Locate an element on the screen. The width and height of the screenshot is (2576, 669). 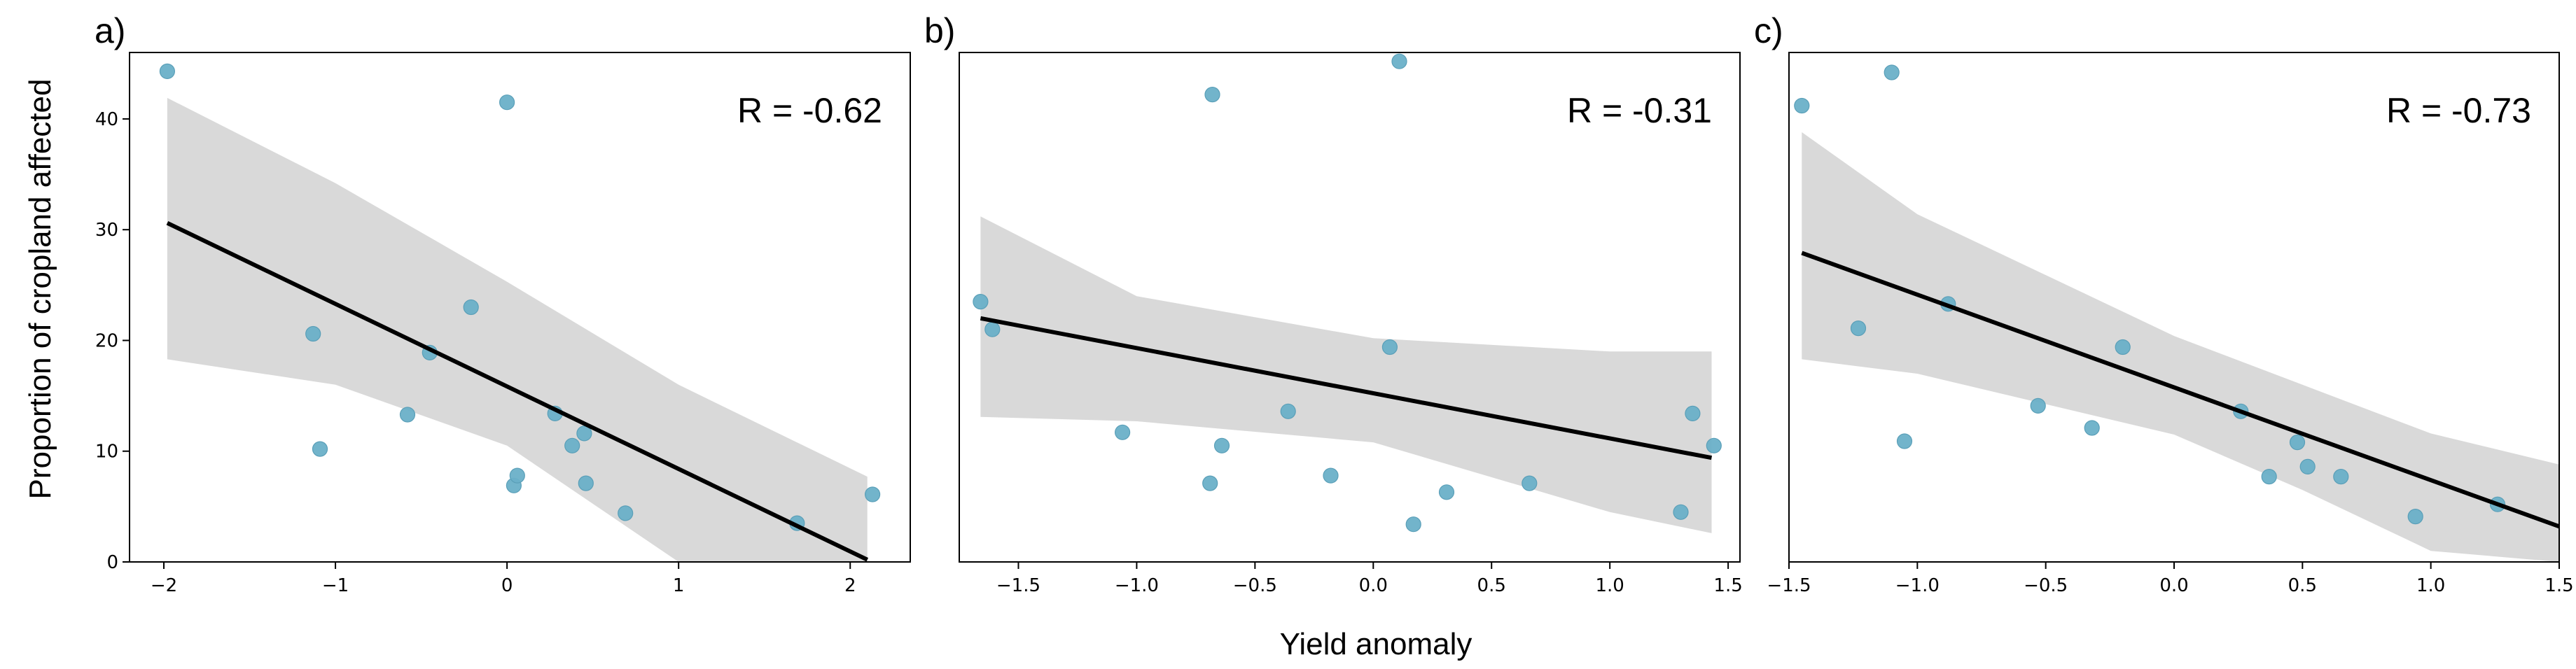
y-tick-label: 10 is located at coordinates (106, 453).